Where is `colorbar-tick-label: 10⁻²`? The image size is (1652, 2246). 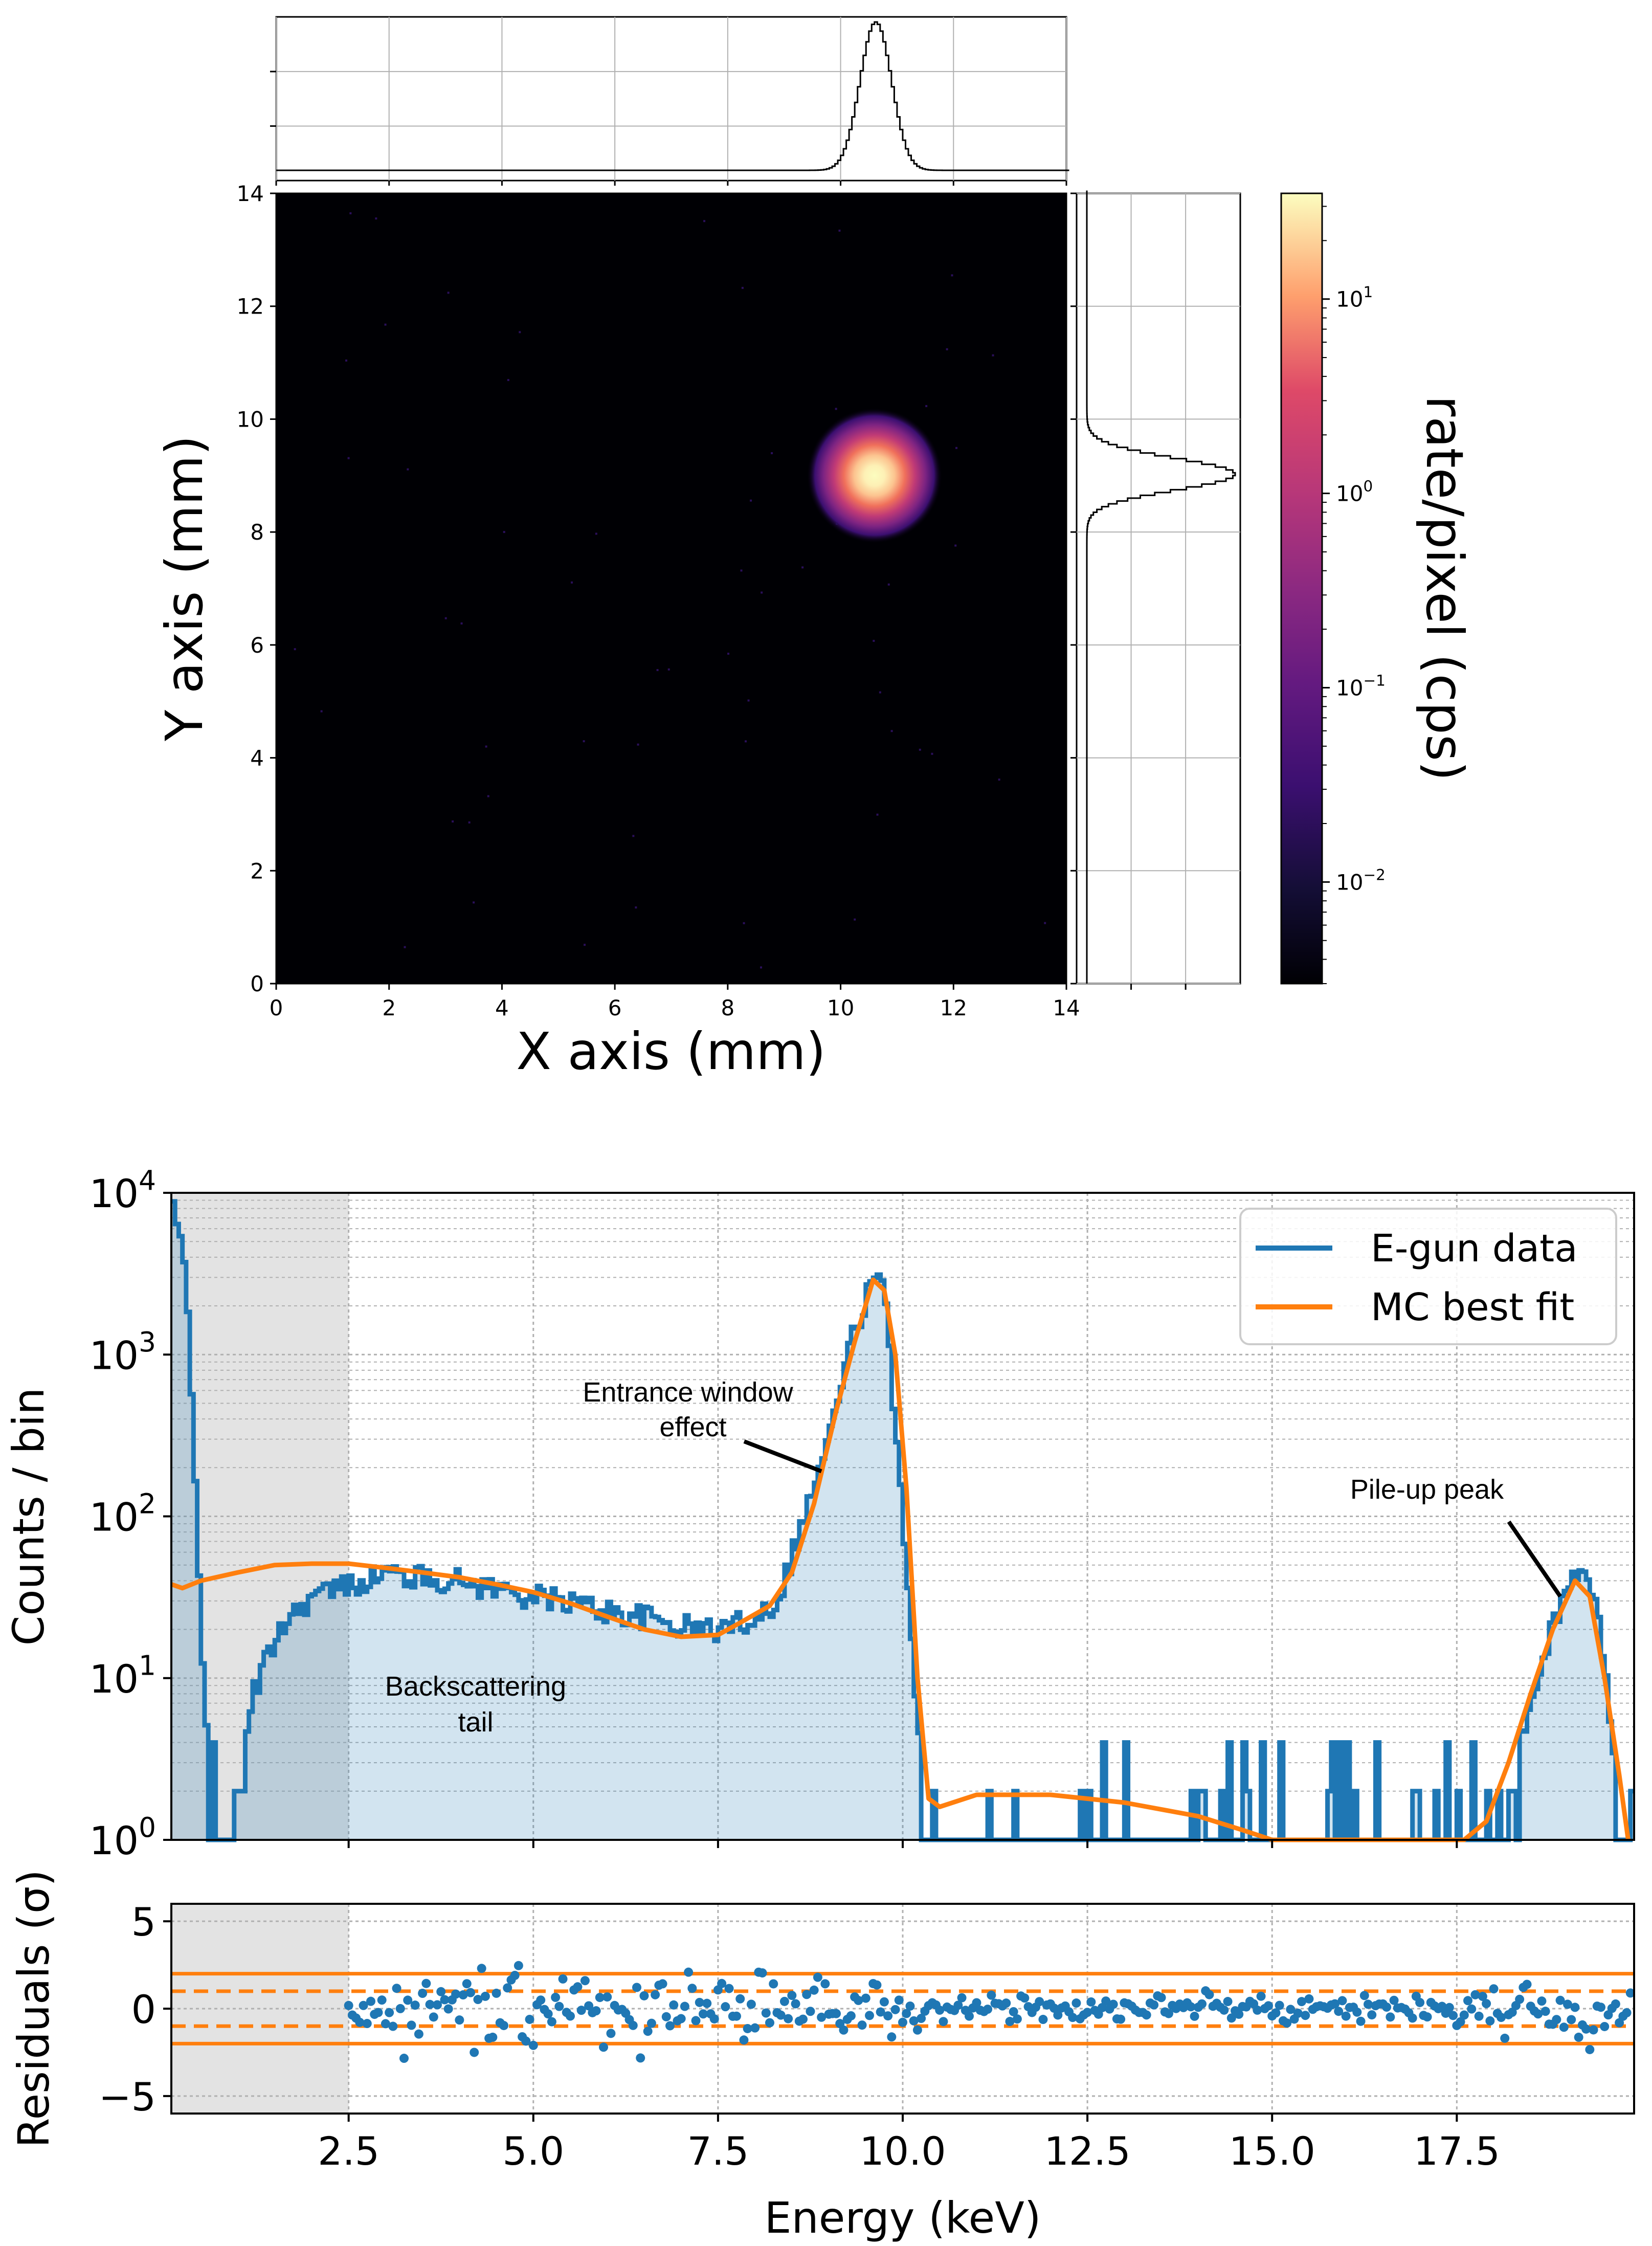
colorbar-tick-label: 10⁻² is located at coordinates (1361, 880).